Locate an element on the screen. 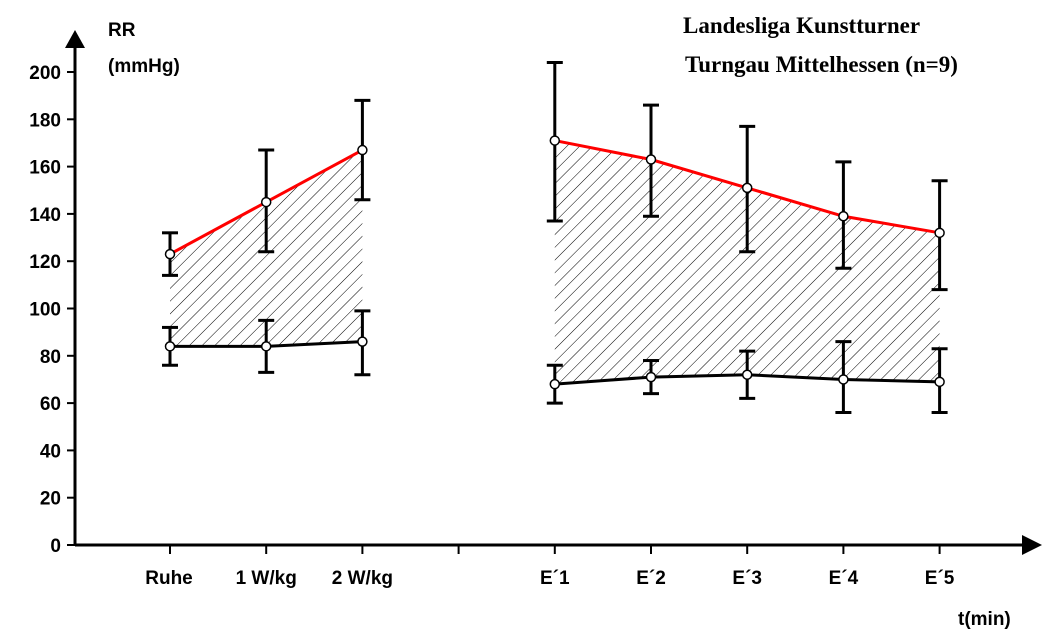 This screenshot has height=634, width=1064. x-axis-label: t(min) is located at coordinates (984, 619).